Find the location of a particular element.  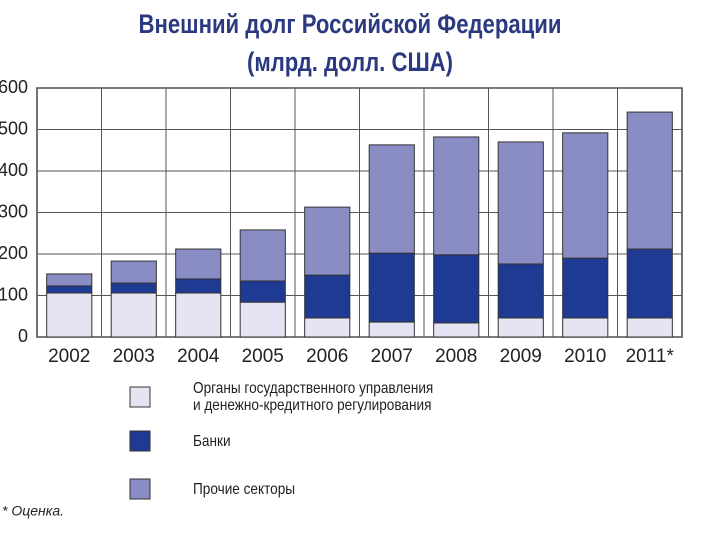

x-tick-label: 2004 is located at coordinates (198, 356).